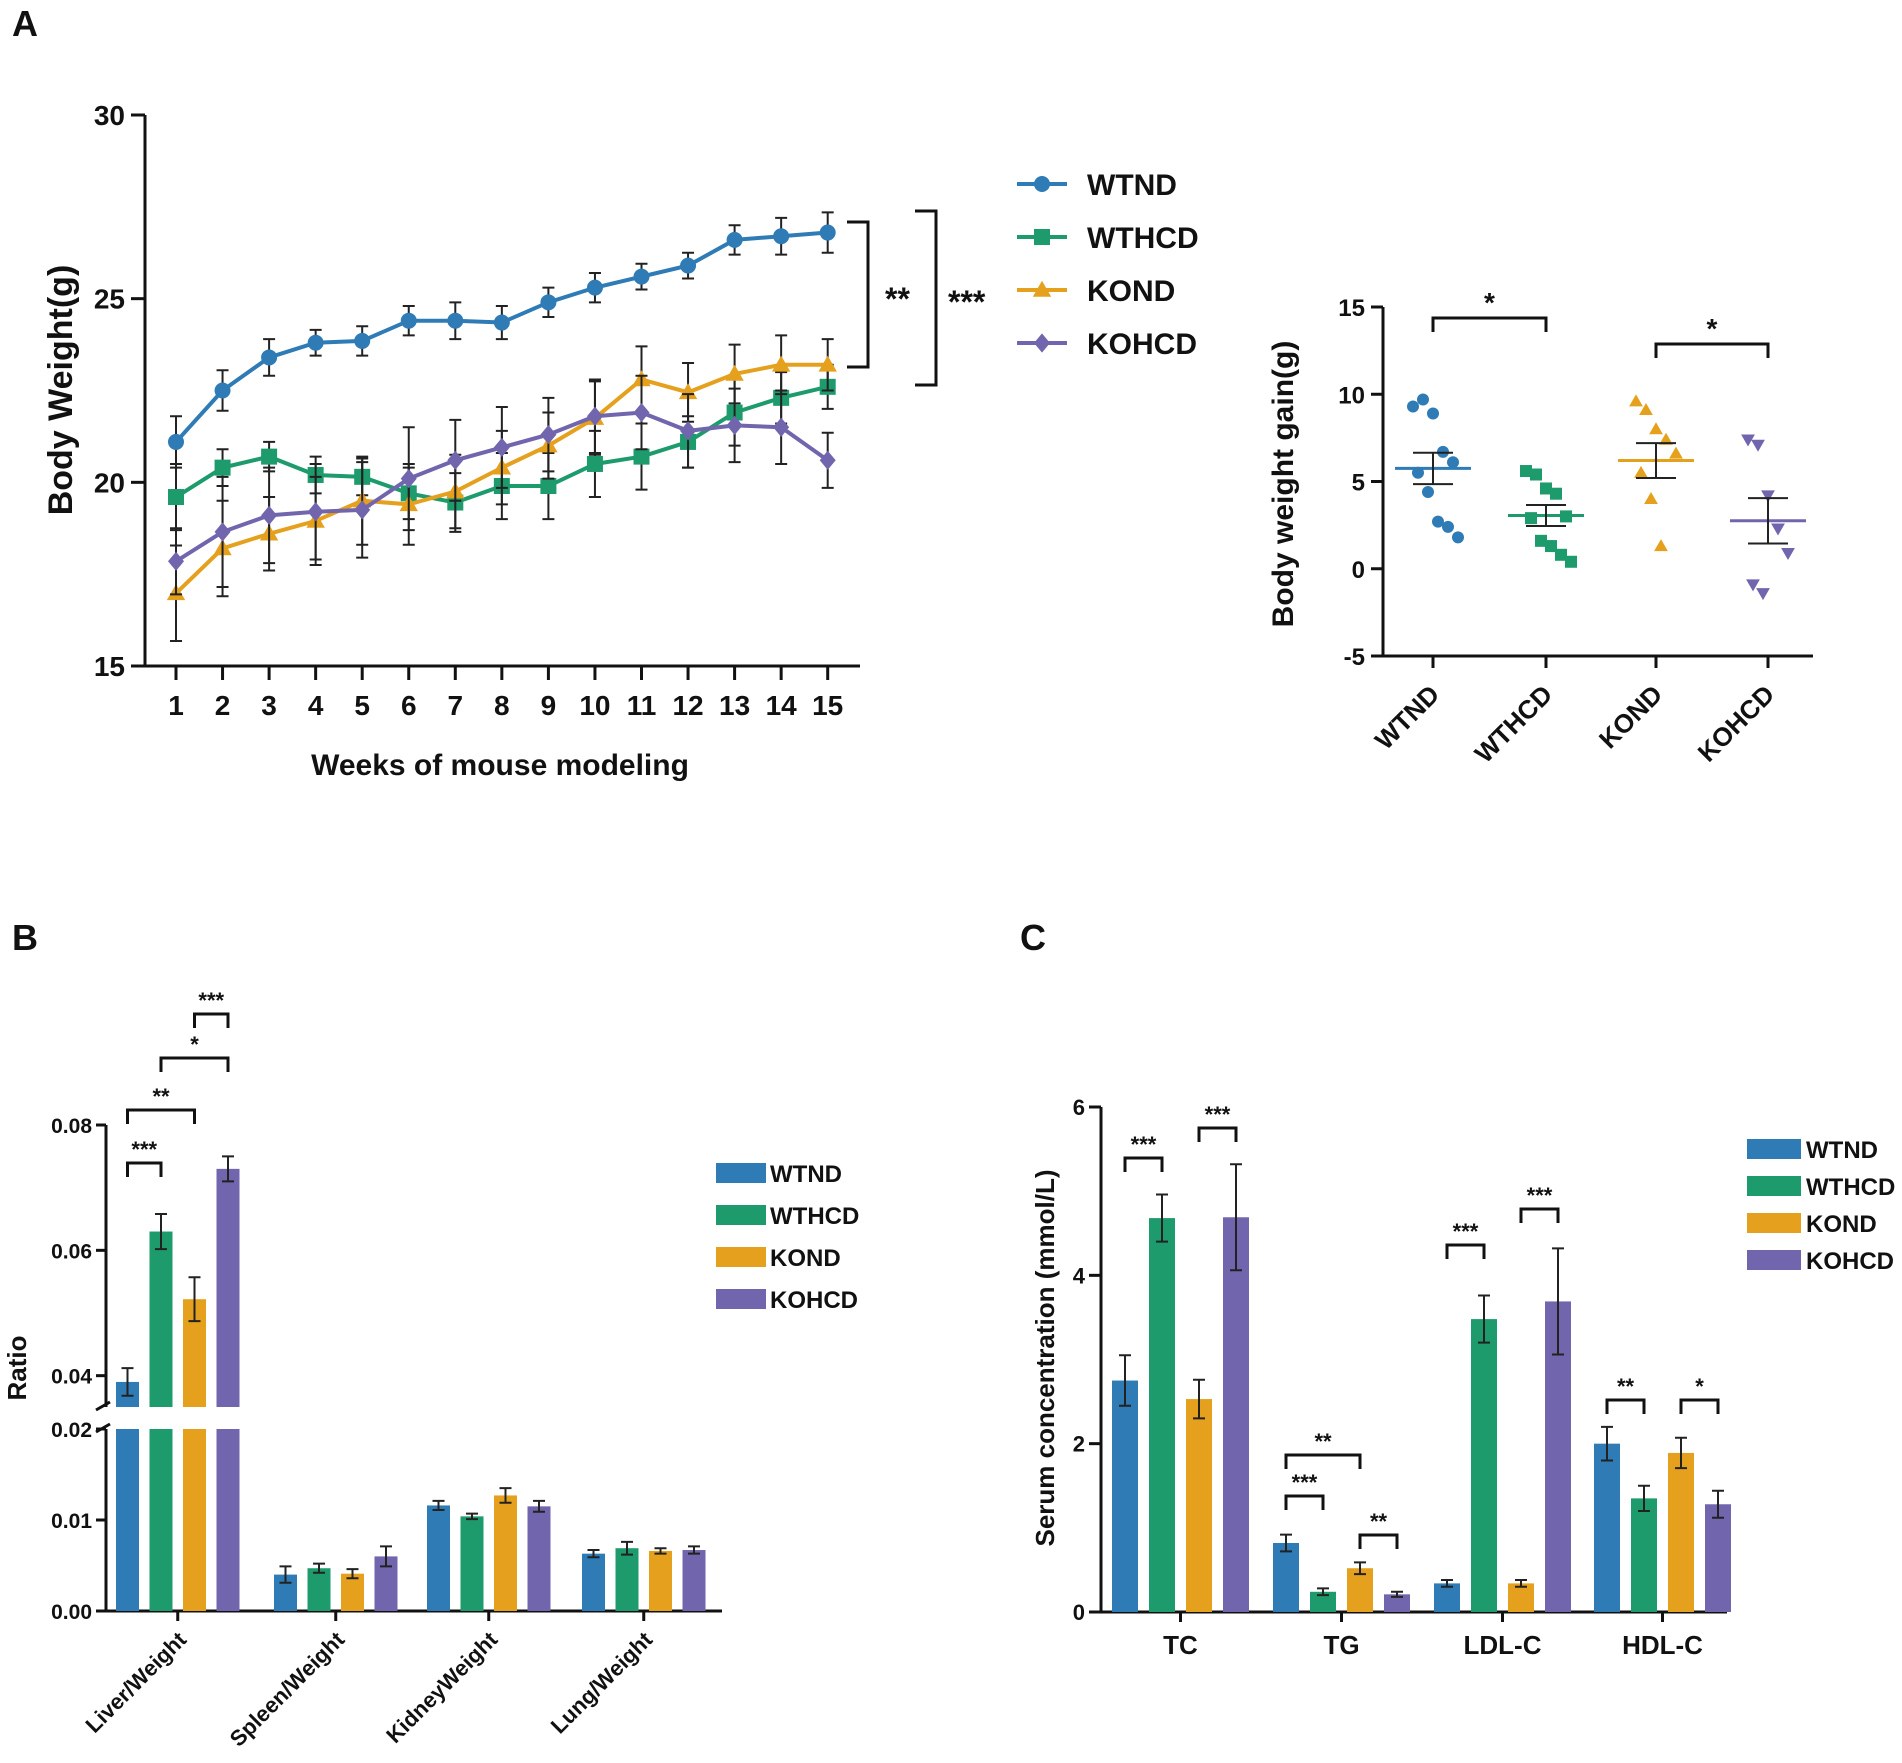 The height and width of the screenshot is (1763, 1902). What do you see at coordinates (602, 1682) in the screenshot?
I see `x-tick-label: Lung/Weight` at bounding box center [602, 1682].